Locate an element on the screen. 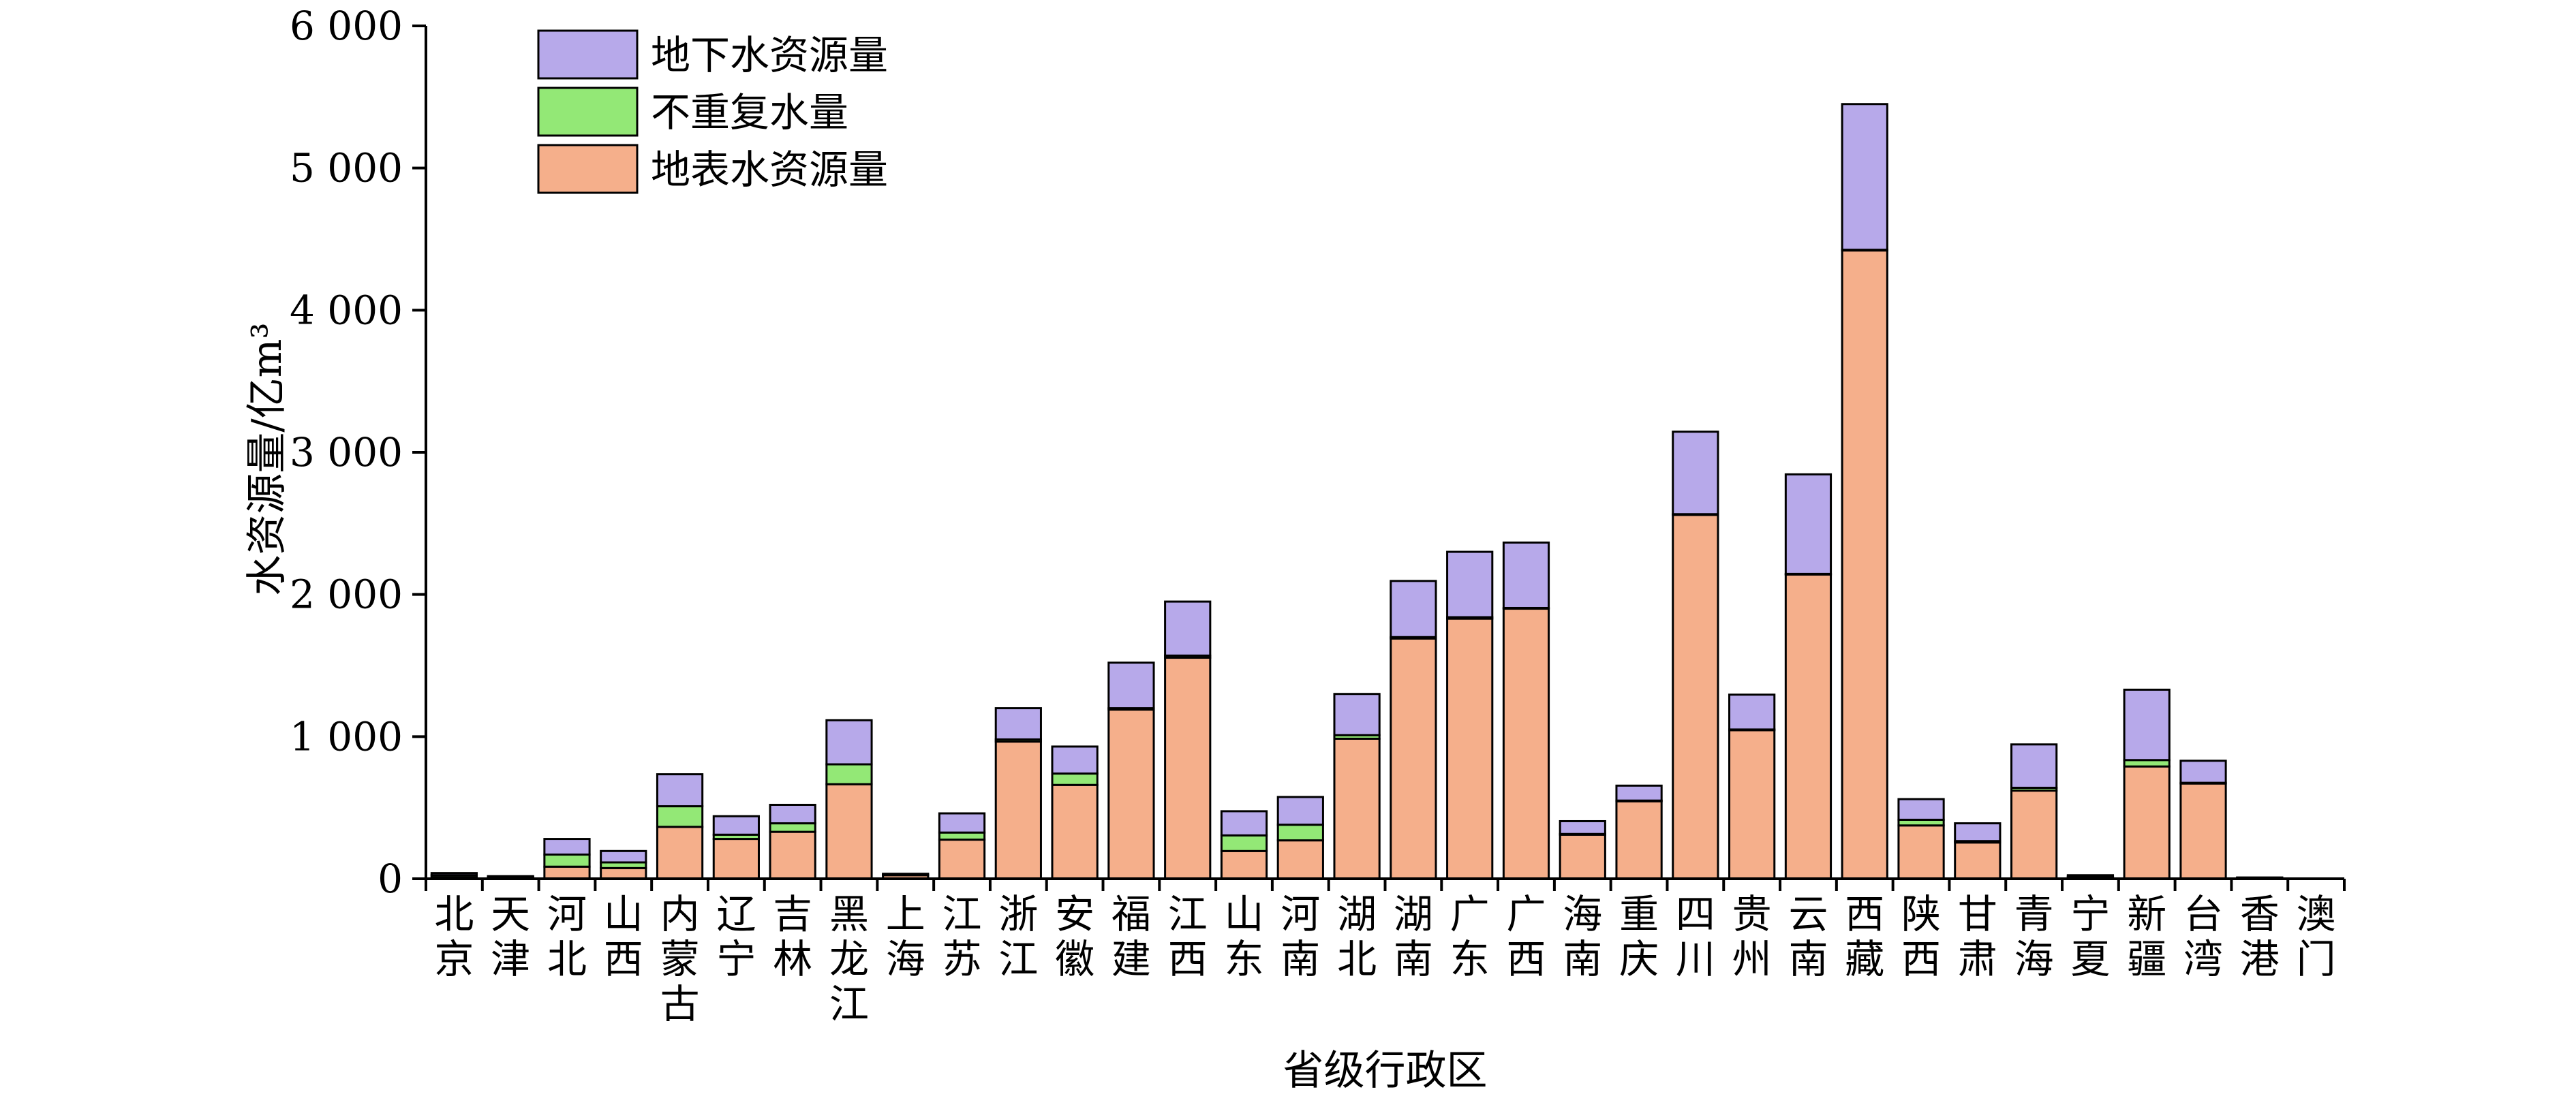 This screenshot has height=1094, width=2576. y-axis-title: 水资源量/亿m³ is located at coordinates (267, 458).